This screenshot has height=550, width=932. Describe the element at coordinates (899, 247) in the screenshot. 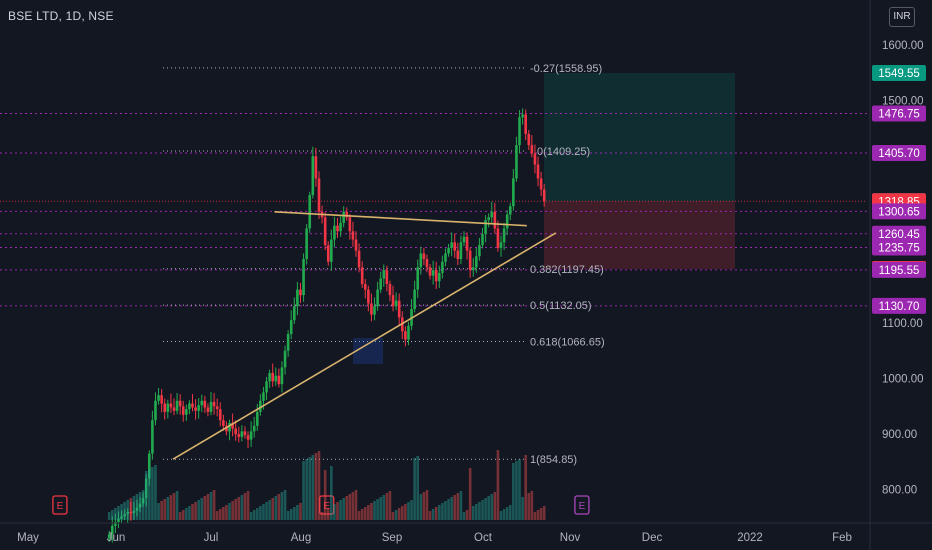

I see `price-badge` at that location.